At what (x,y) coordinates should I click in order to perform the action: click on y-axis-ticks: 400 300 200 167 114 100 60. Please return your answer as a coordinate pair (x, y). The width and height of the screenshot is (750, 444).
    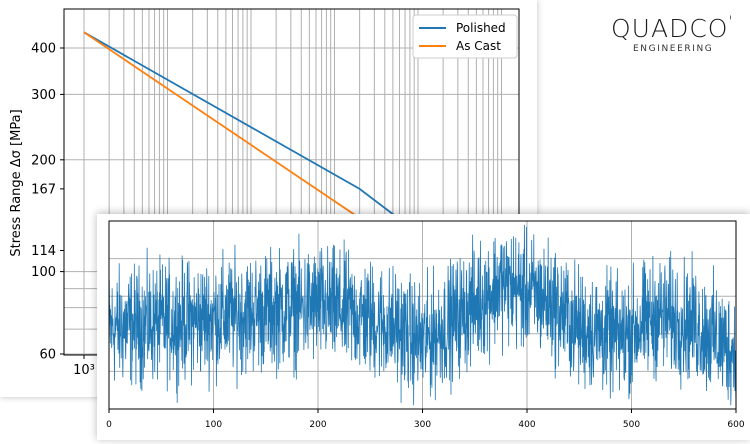
    Looking at the image, I should click on (58, 202).